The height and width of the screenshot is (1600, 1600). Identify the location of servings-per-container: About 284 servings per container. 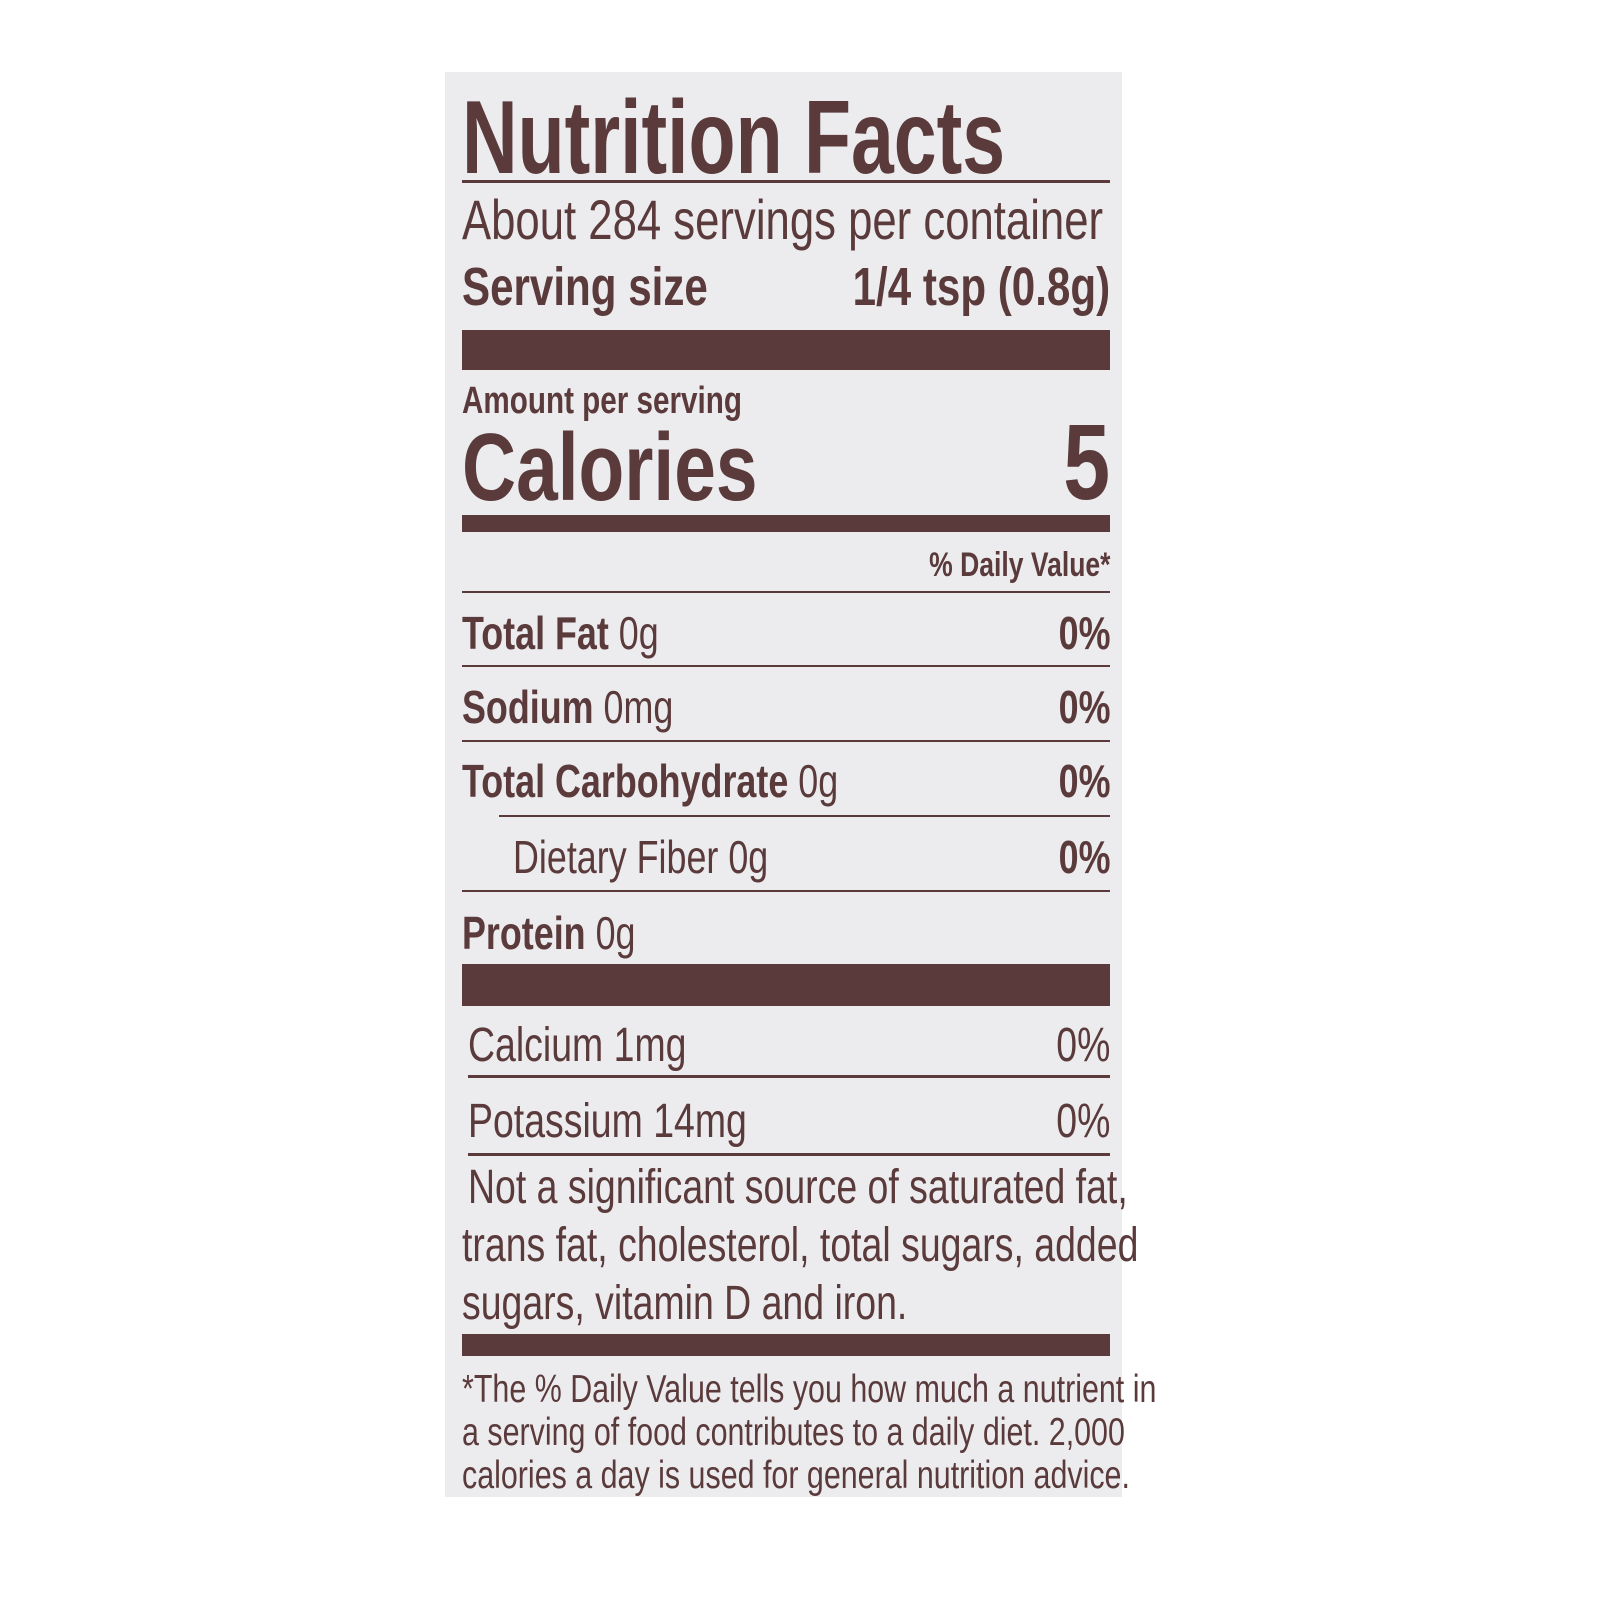
(783, 219).